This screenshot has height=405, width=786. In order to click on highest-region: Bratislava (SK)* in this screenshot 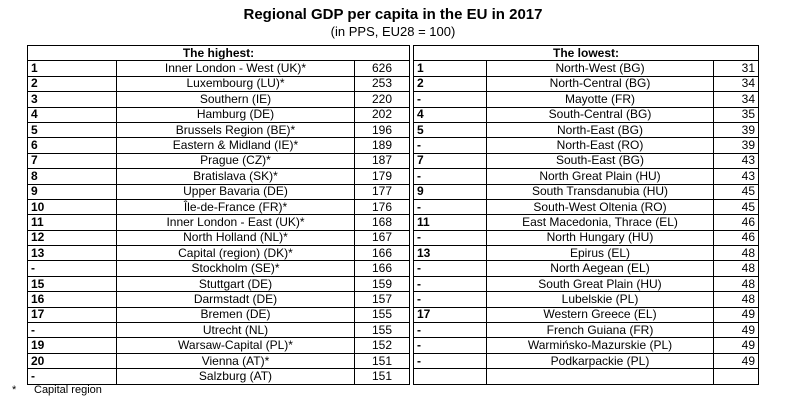, I will do `click(235, 176)`.